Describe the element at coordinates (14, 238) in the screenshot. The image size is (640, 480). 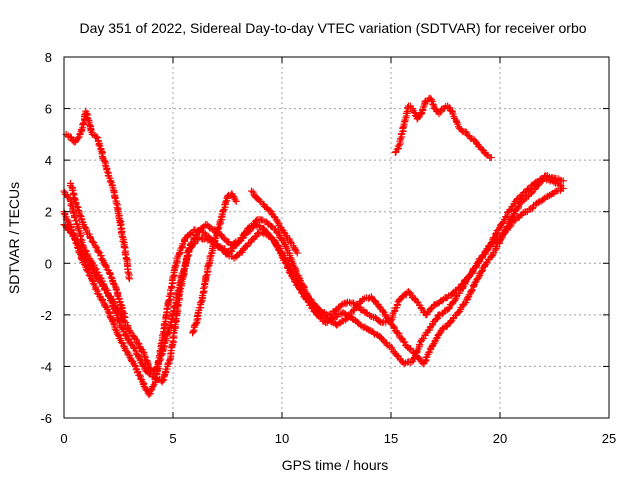
I see `y-axis-label: SDTVAR / TECUs` at that location.